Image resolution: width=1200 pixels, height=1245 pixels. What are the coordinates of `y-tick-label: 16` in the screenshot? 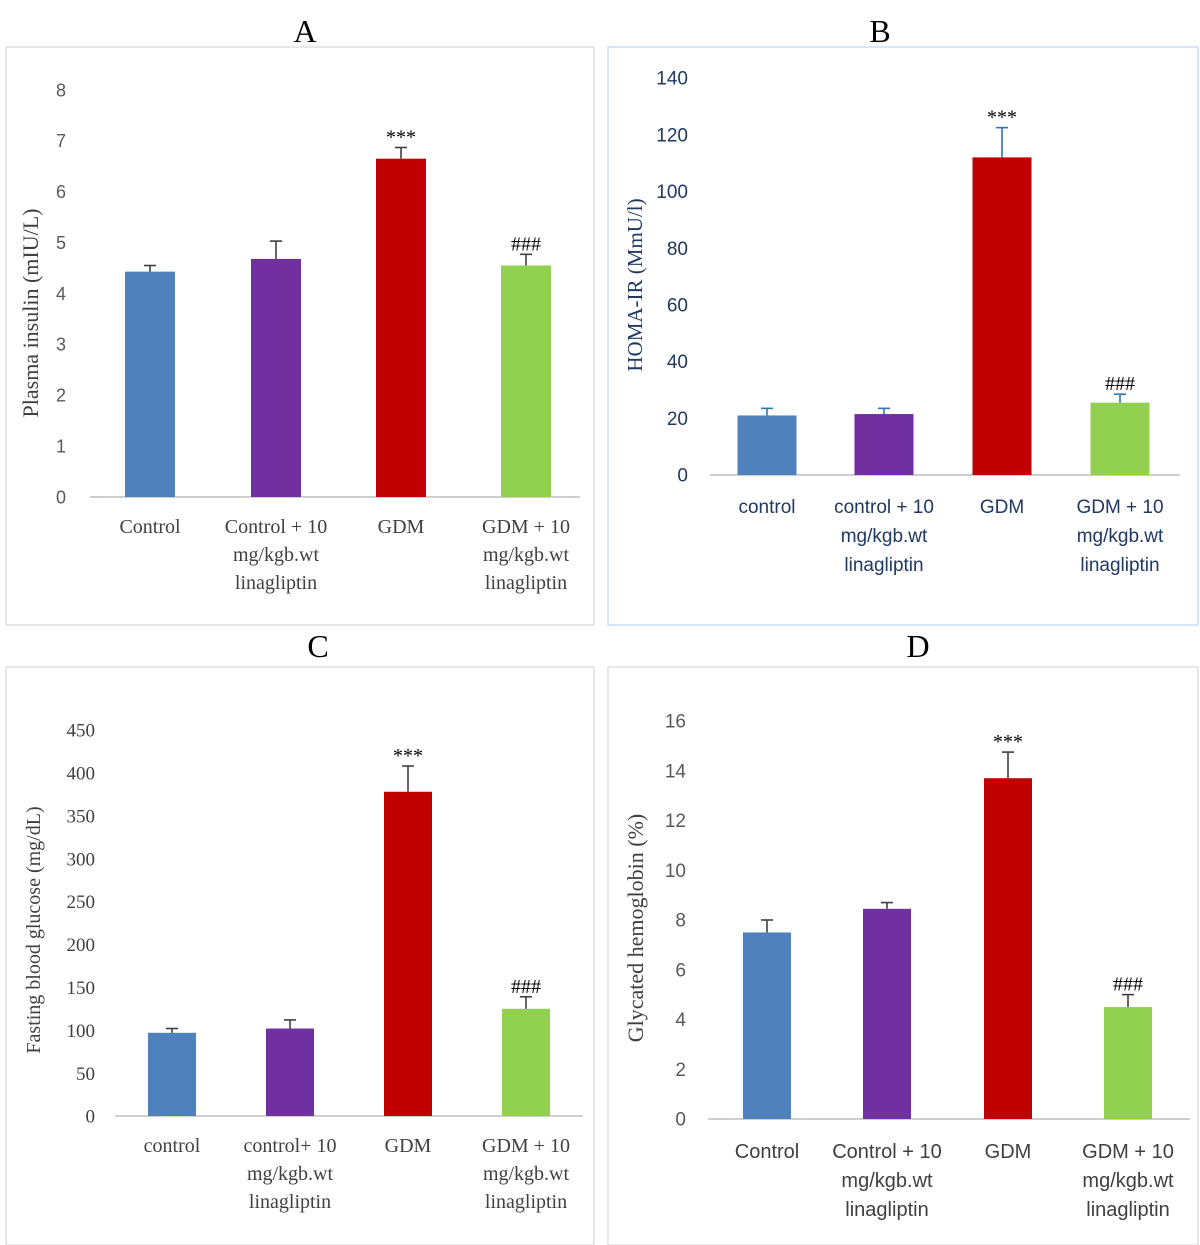 It's located at (675, 722).